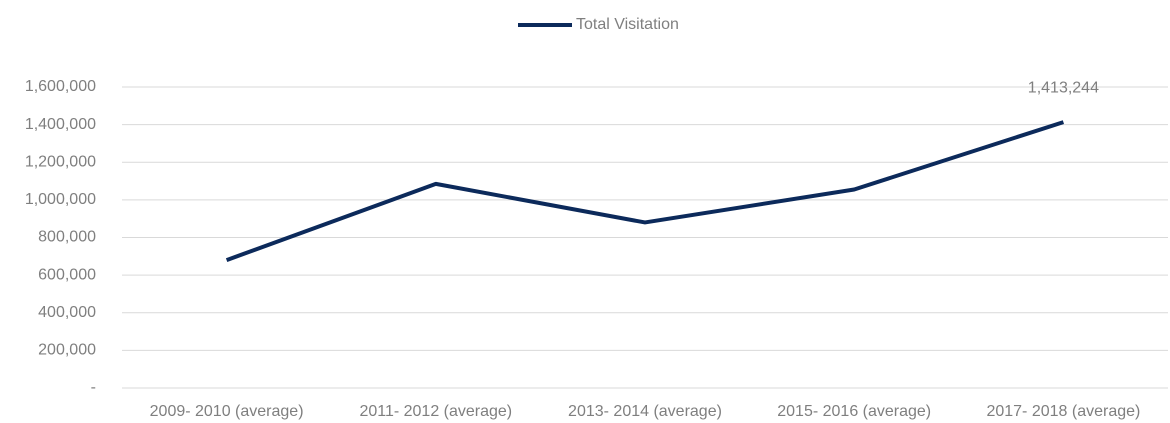 Image resolution: width=1170 pixels, height=423 pixels. What do you see at coordinates (1063, 411) in the screenshot?
I see `x-tick-label: 2017- 2018 (average)` at bounding box center [1063, 411].